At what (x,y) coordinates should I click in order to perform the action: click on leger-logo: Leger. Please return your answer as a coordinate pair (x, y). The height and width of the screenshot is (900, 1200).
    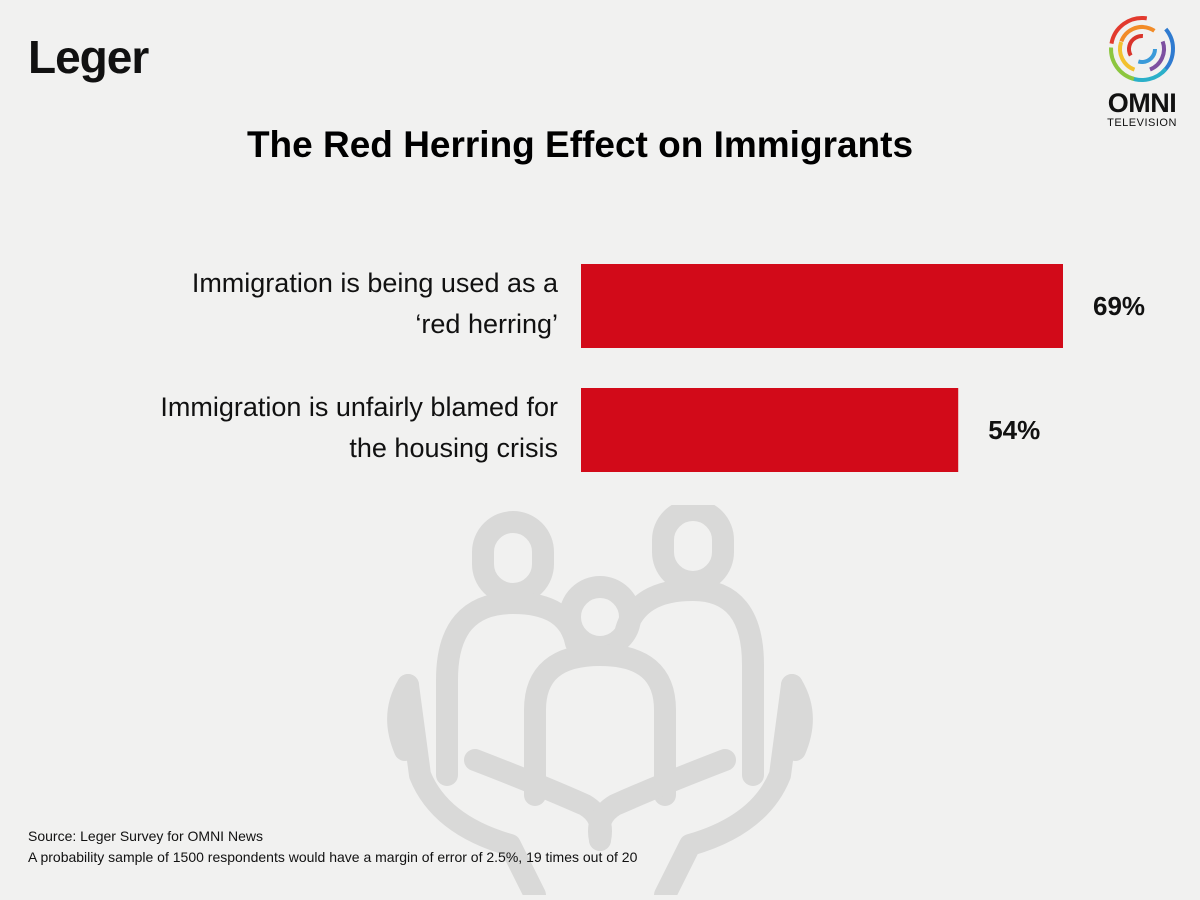
    Looking at the image, I should click on (88, 57).